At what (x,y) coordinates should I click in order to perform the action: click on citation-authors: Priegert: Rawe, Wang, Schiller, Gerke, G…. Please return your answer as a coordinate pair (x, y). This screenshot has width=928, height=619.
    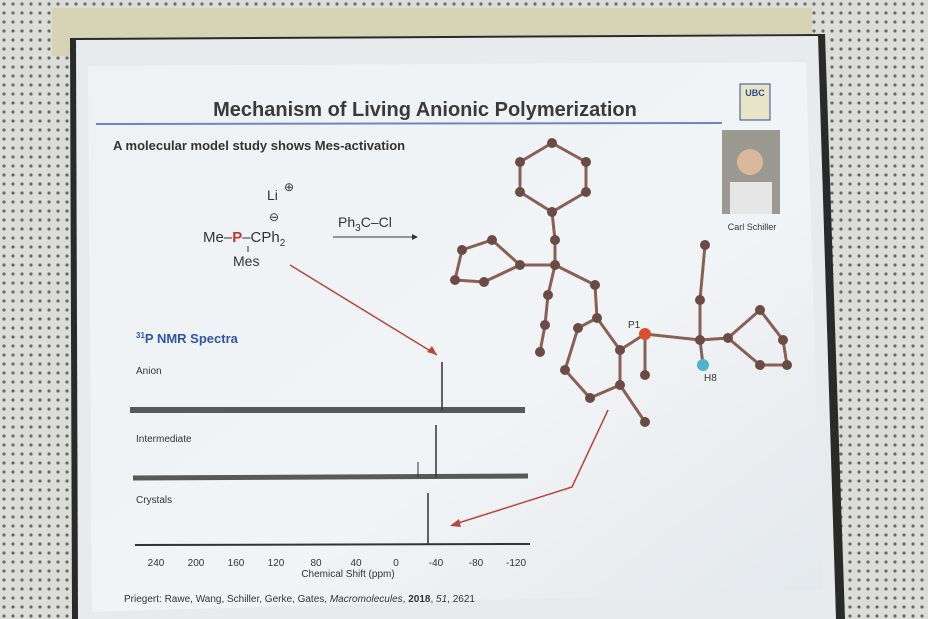
    Looking at the image, I should click on (227, 599).